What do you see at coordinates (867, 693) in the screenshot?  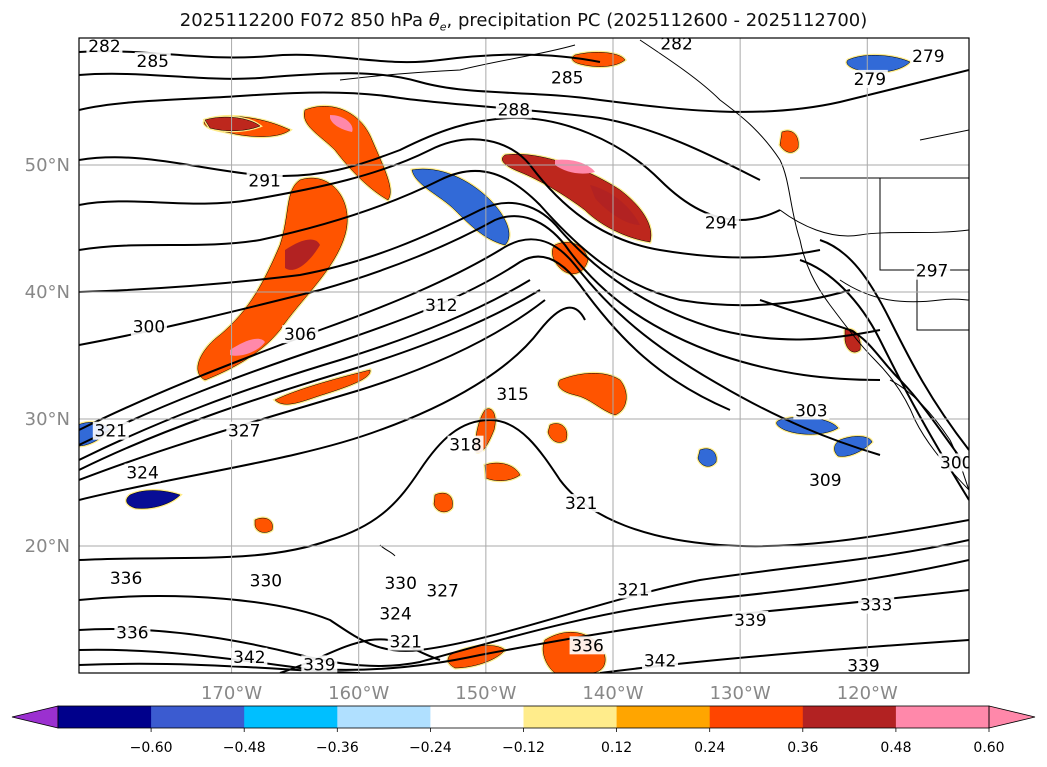 I see `lon-tick-label: 120°W` at bounding box center [867, 693].